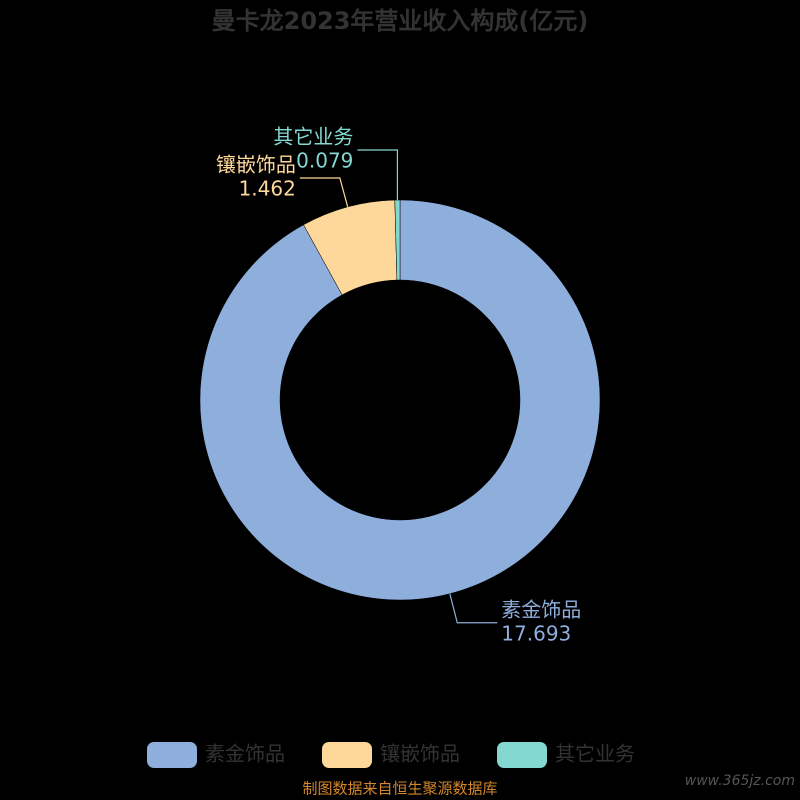 Image resolution: width=800 pixels, height=800 pixels. What do you see at coordinates (595, 754) in the screenshot?
I see `legend-label: 其它业务` at bounding box center [595, 754].